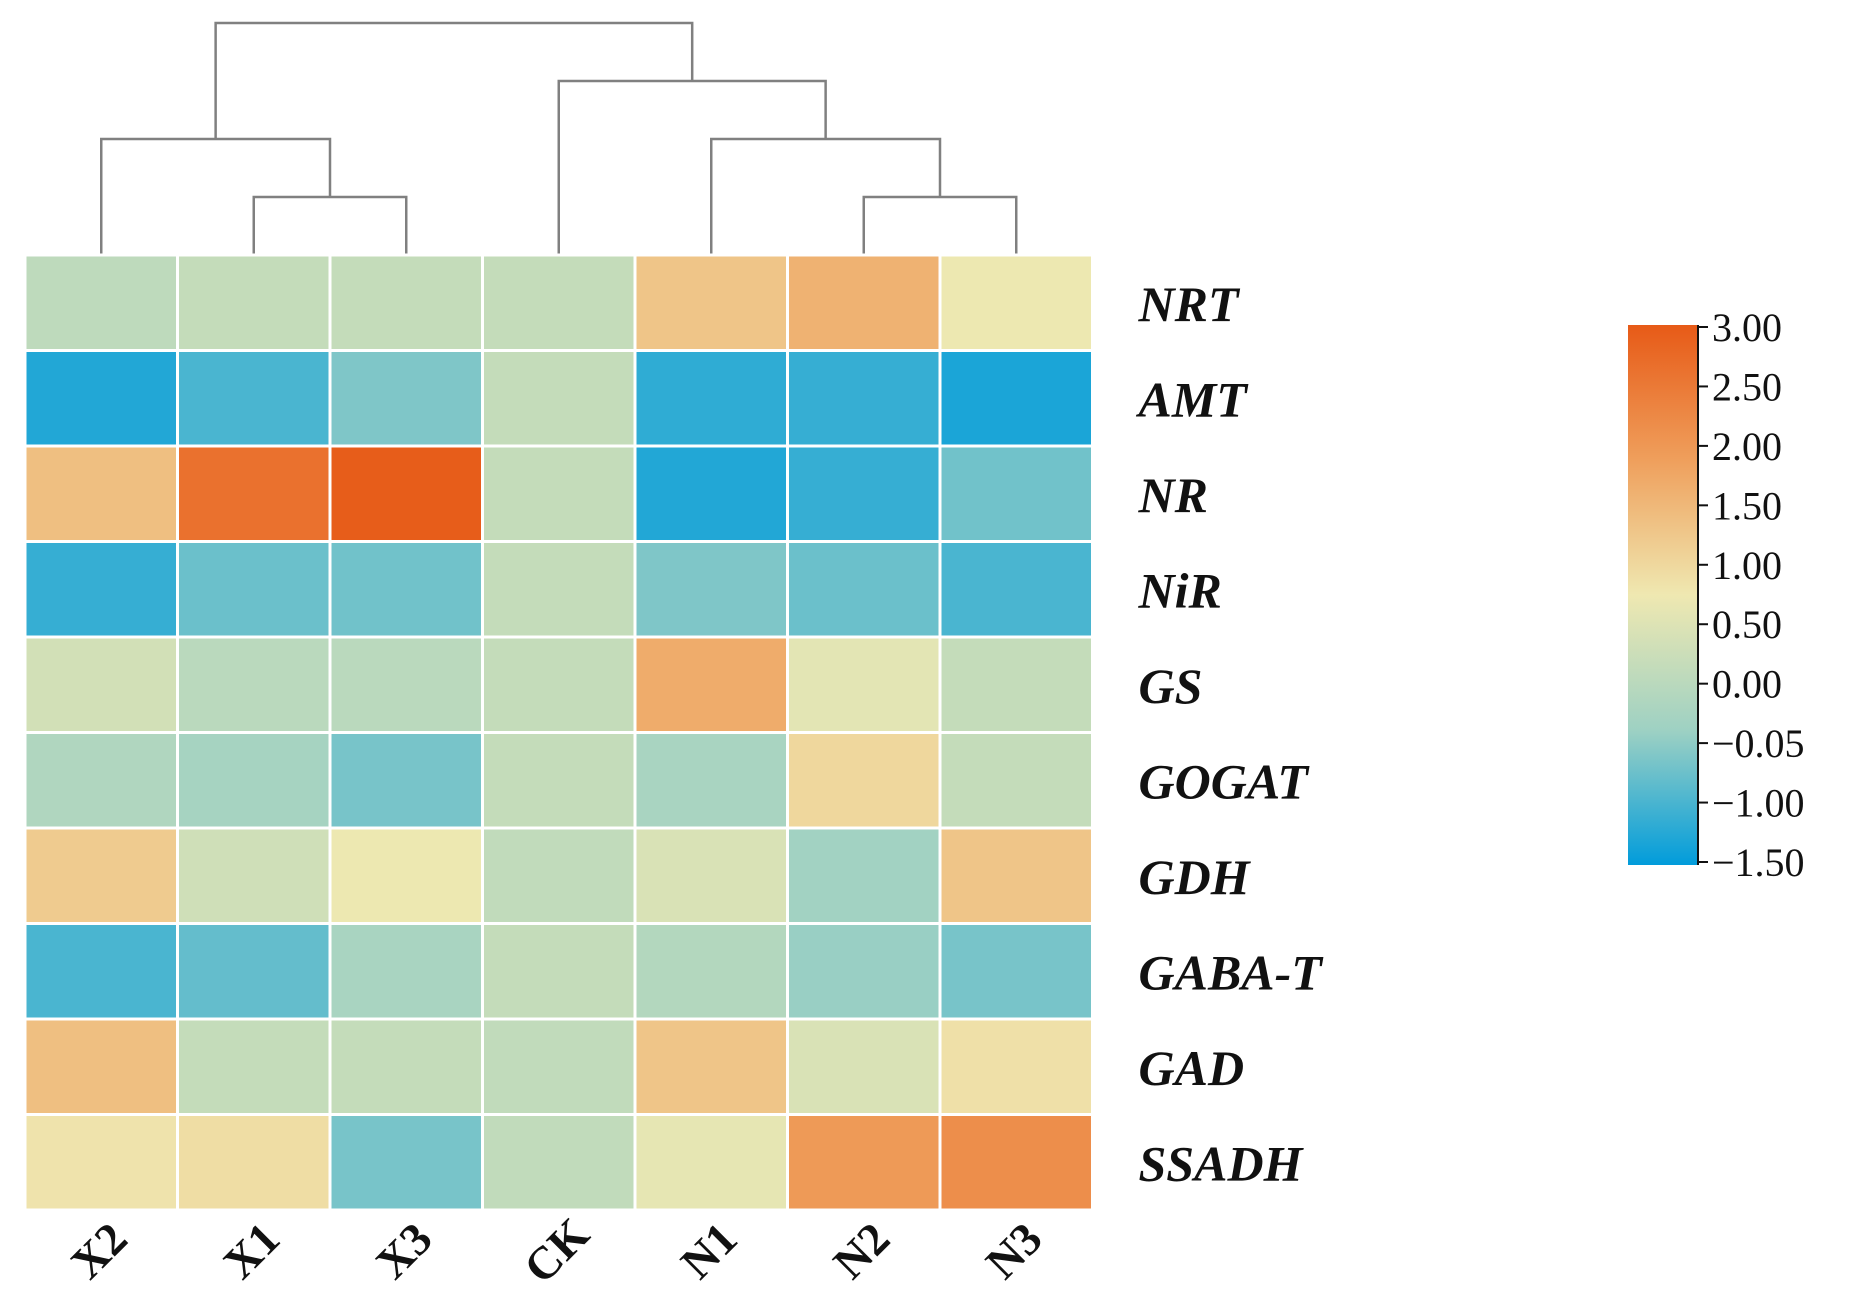 This screenshot has height=1310, width=1869. I want to click on colorbar-tick-label-7: 0.00, so click(1747, 684).